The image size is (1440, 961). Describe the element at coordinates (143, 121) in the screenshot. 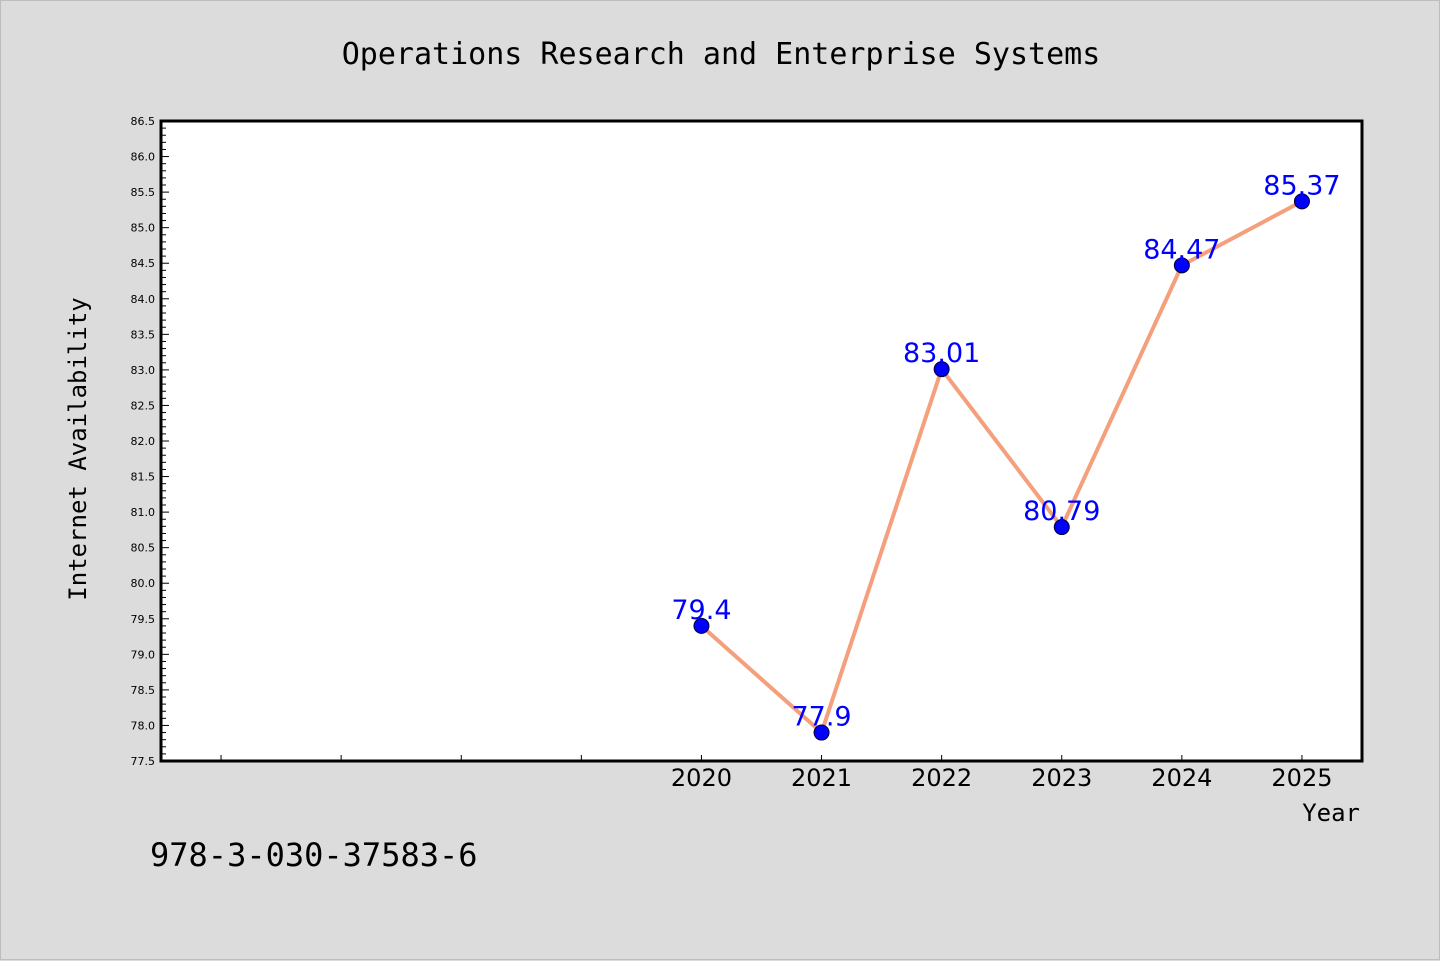

I see `y-tick-label: 86.5` at that location.